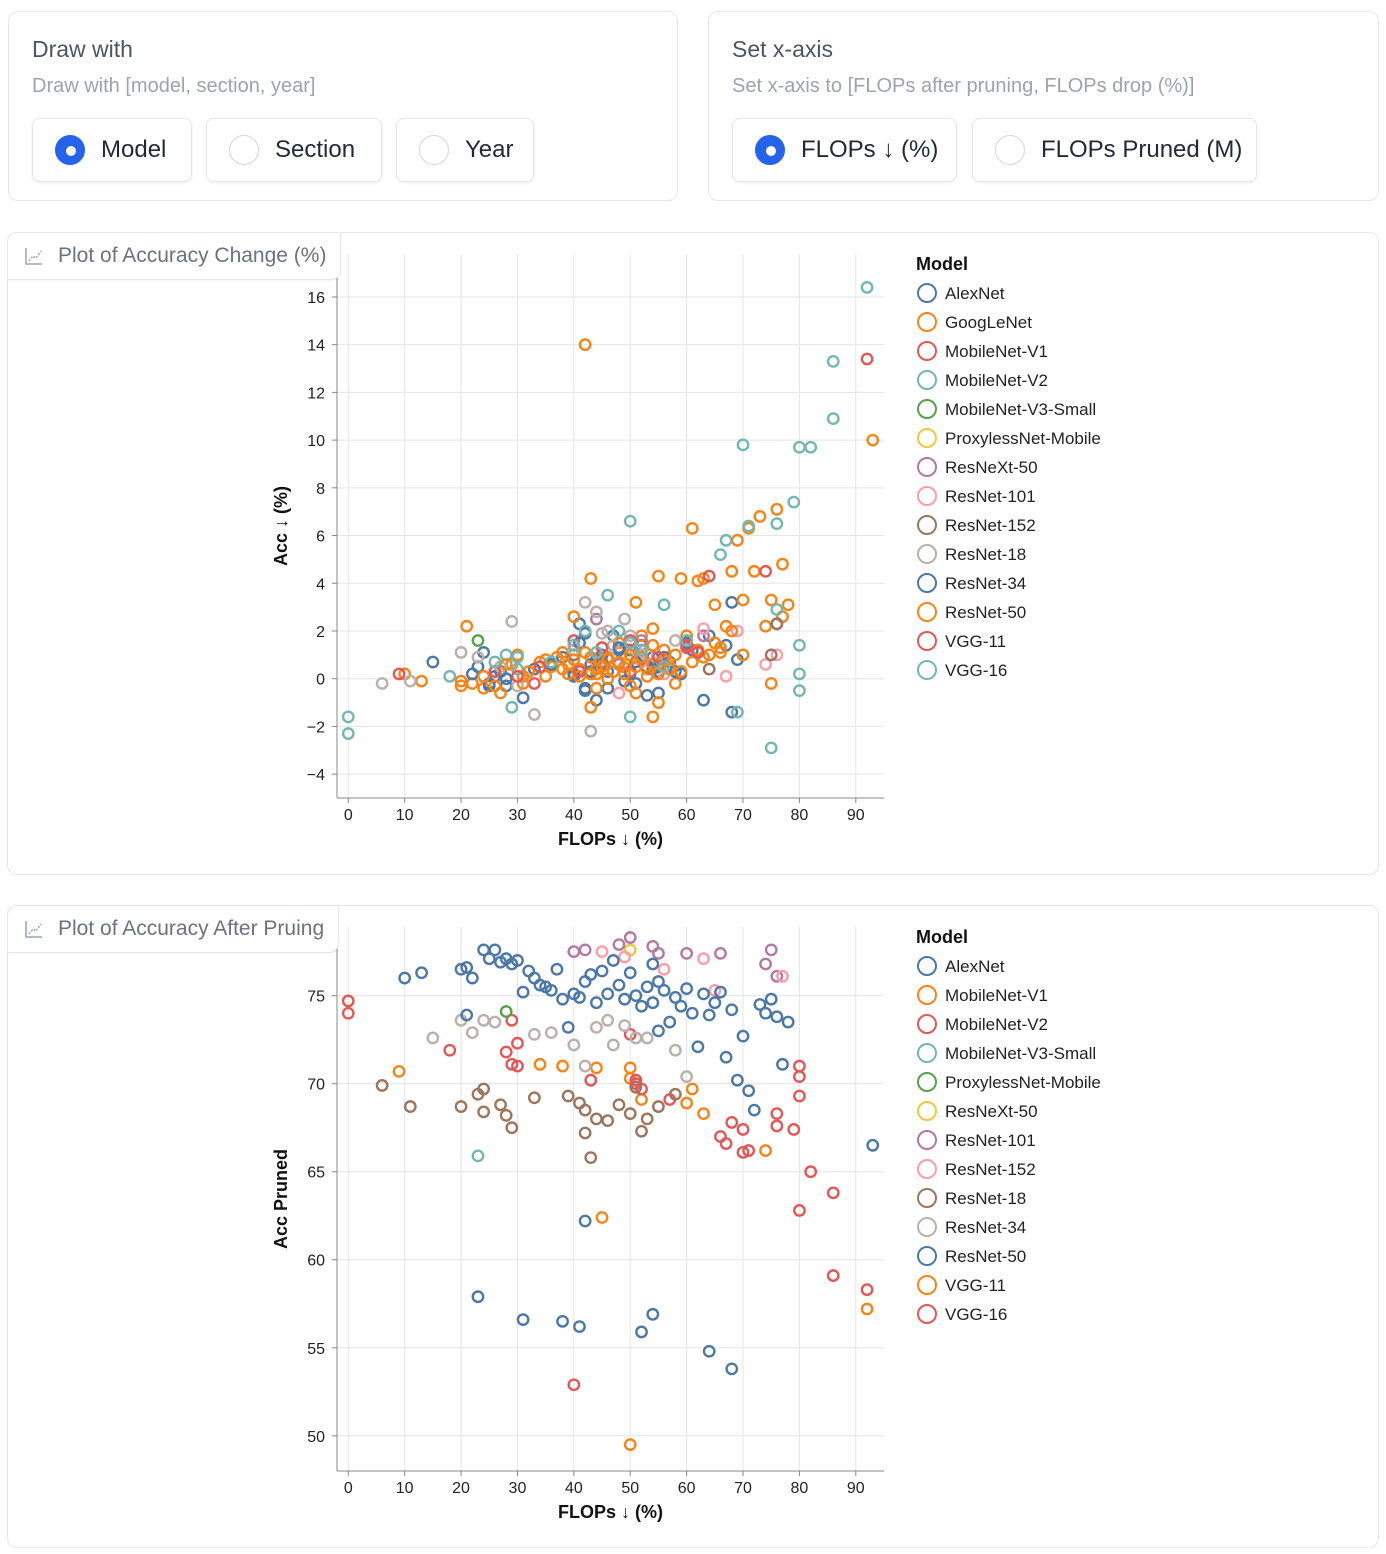  Describe the element at coordinates (975, 293) in the screenshot. I see `legend-item-label: AlexNet` at that location.